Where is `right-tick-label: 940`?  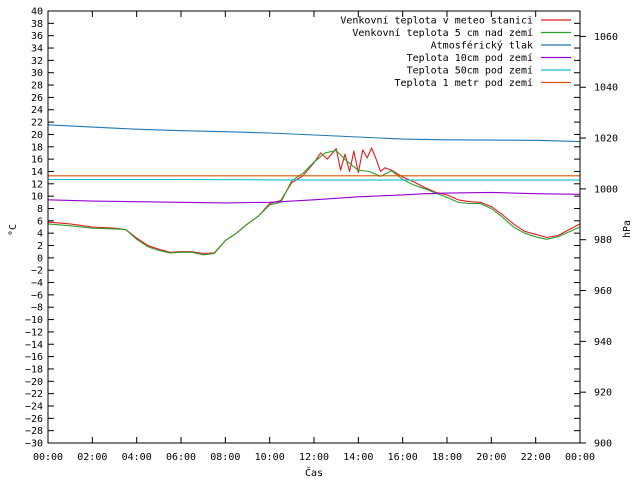
right-tick-label: 940 is located at coordinates (603, 342).